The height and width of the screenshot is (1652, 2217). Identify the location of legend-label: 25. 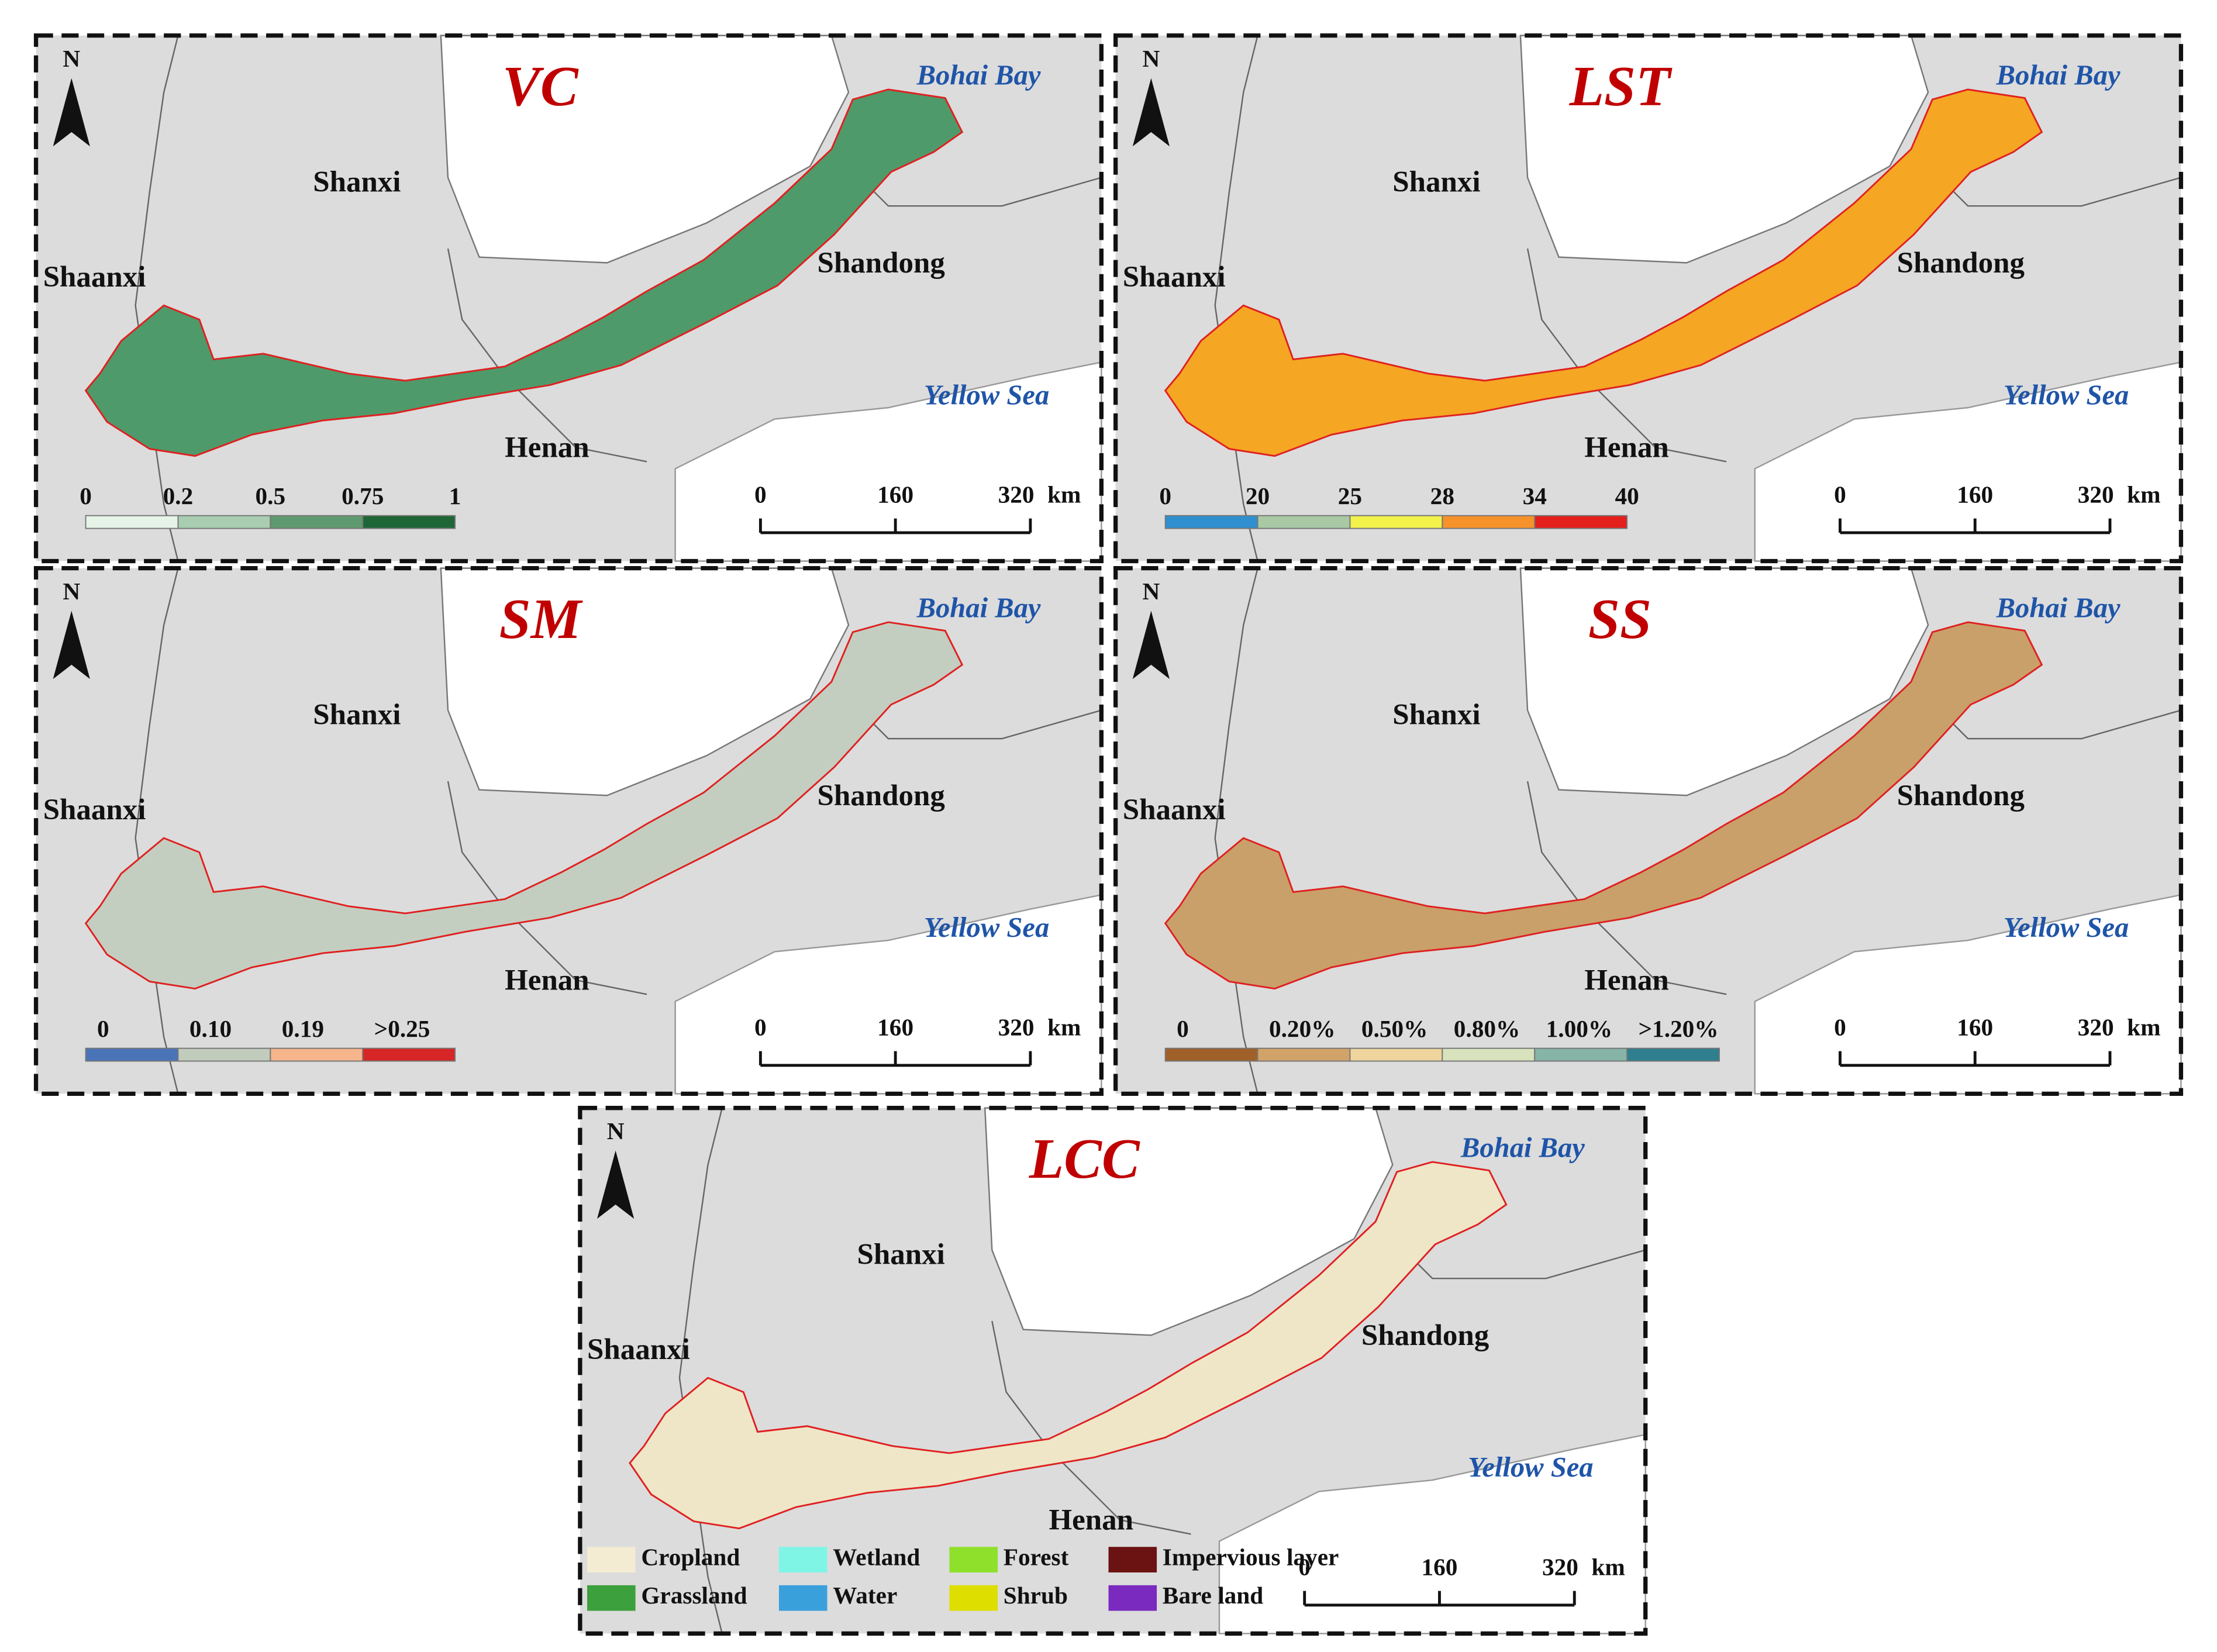
(1350, 495).